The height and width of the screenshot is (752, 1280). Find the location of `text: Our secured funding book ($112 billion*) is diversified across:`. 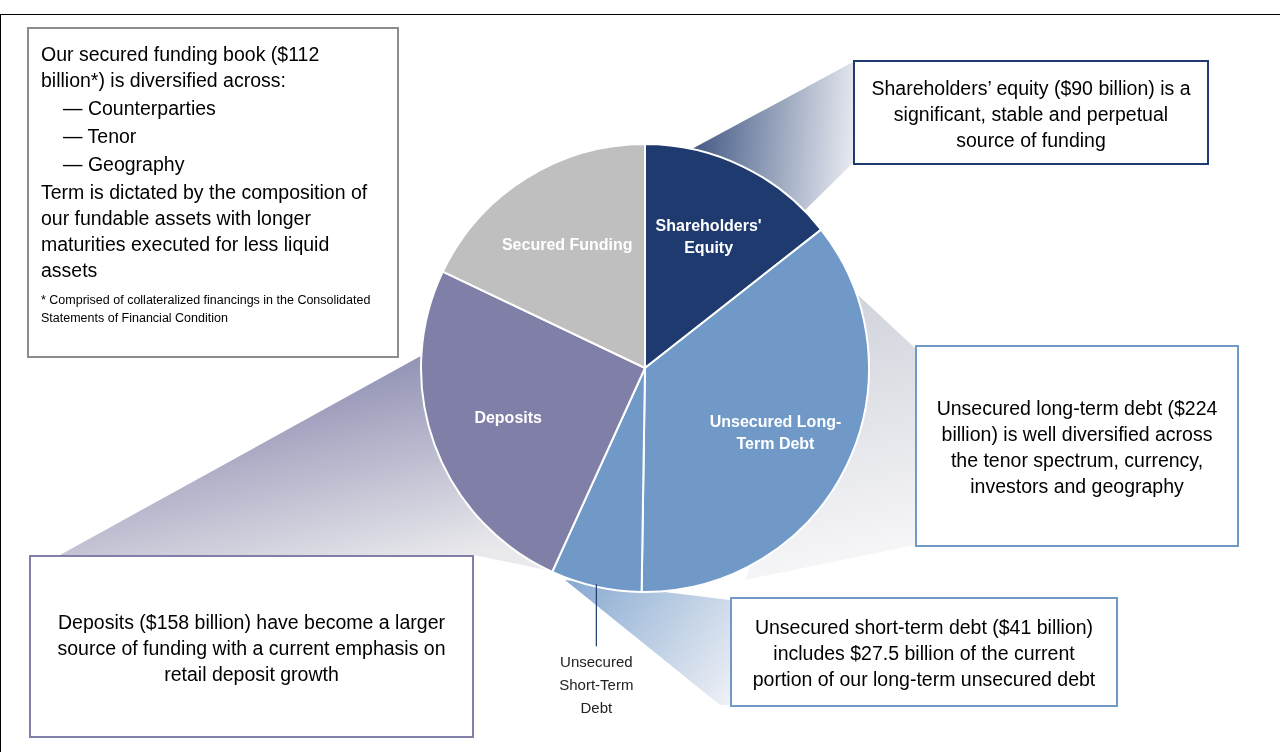

text: Our secured funding book ($112 billion*) is diversified across: is located at coordinates (181, 67).